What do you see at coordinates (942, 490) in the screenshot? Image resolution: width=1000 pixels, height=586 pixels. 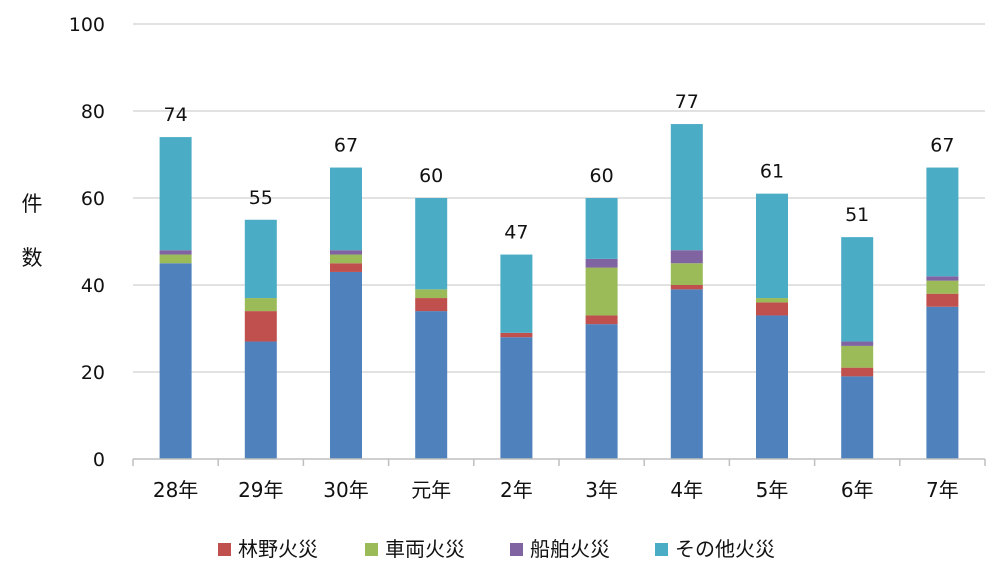 I see `x-tick-label: 7年` at bounding box center [942, 490].